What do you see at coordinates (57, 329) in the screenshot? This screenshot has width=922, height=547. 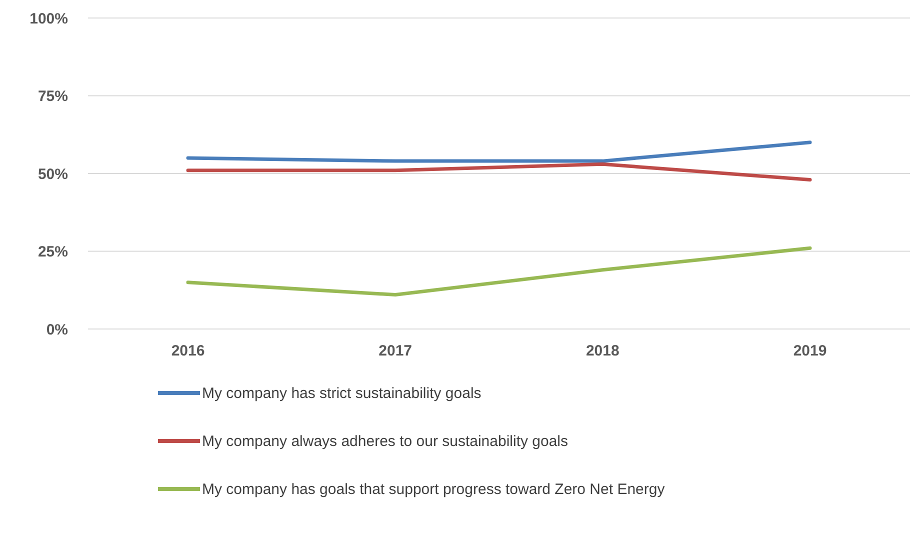 I see `y-tick-label: 0%` at bounding box center [57, 329].